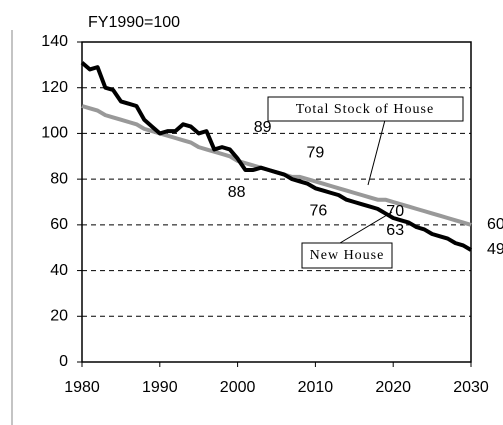  Describe the element at coordinates (134, 22) in the screenshot. I see `chart-title: FY1990=100` at that location.